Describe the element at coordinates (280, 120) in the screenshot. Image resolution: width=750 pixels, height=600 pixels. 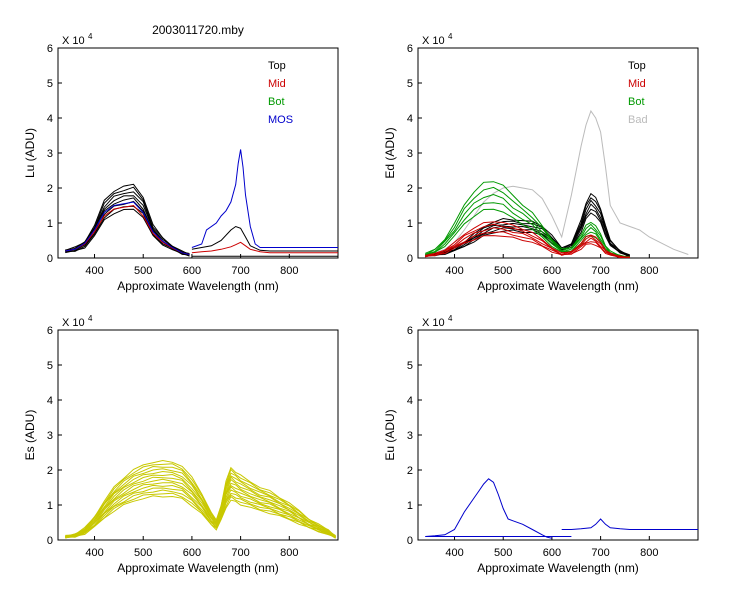
I see `legend-item-mos: MOS` at that location.